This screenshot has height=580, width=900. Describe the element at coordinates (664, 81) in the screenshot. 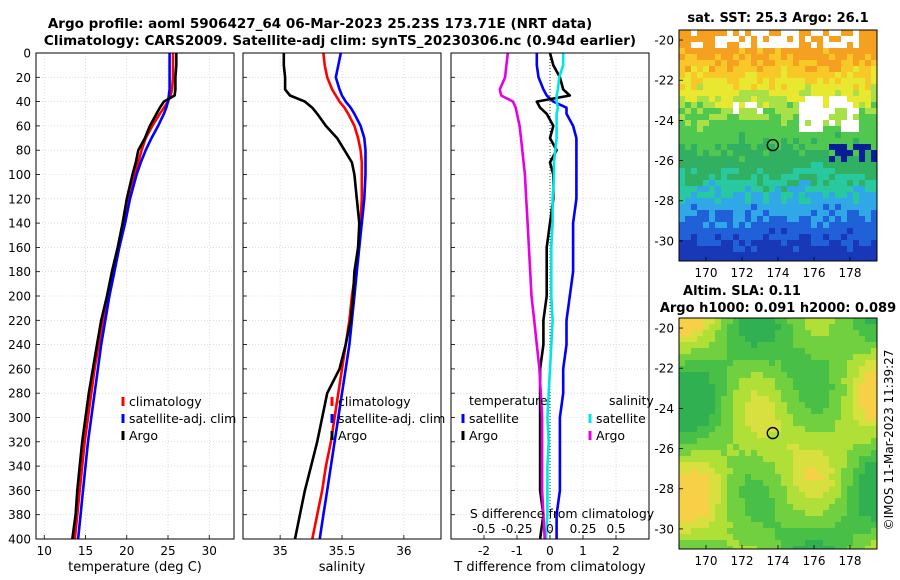

I see `sst-ytick-label: -22` at that location.